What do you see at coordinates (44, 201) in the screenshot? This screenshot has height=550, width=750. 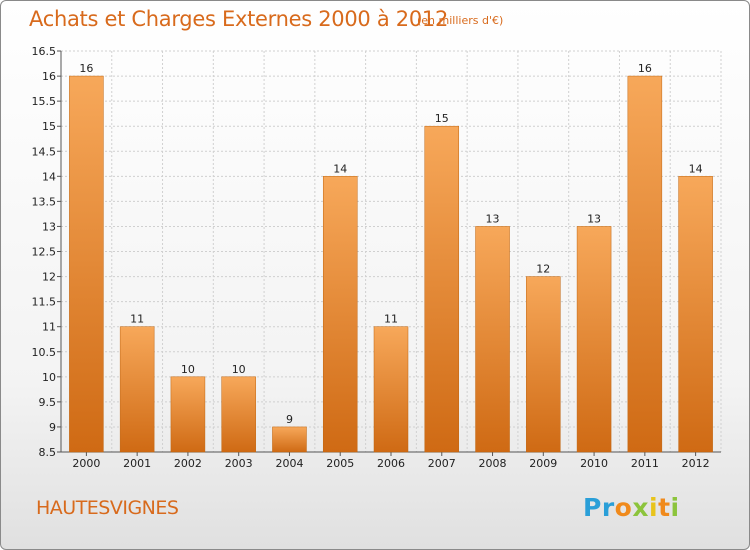 I see `y-tick-label: 13.5` at bounding box center [44, 201].